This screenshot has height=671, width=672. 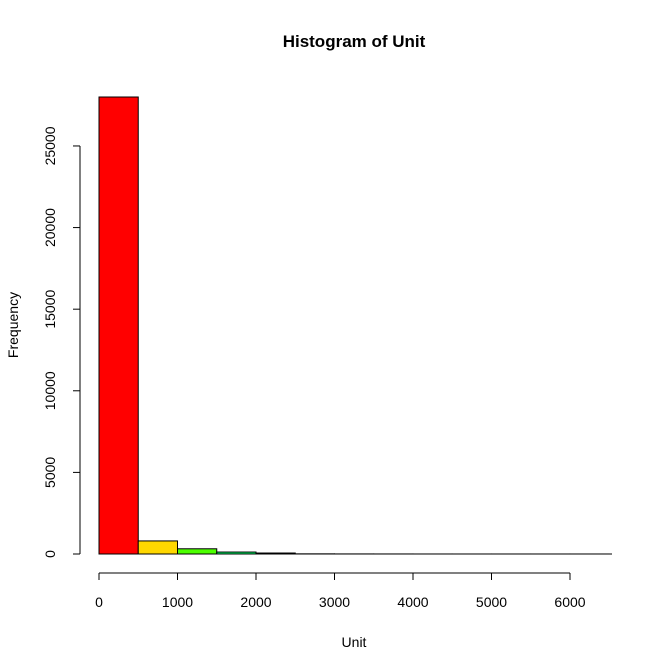 What do you see at coordinates (99, 602) in the screenshot?
I see `x-tick-label-0: 0` at bounding box center [99, 602].